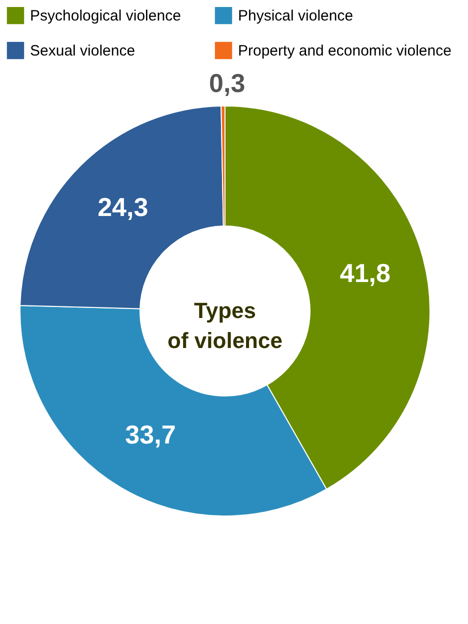  What do you see at coordinates (227, 83) in the screenshot?
I see `data-label: 0,3` at bounding box center [227, 83].